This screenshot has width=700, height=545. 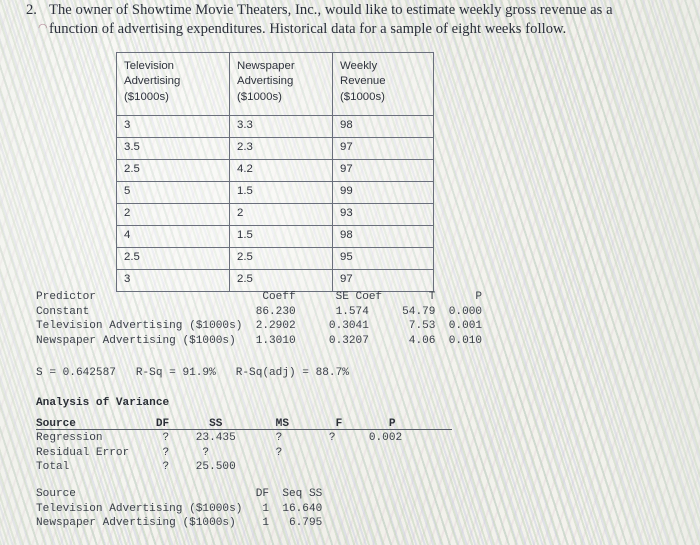 I want to click on anova-header-rule, so click(x=244, y=429).